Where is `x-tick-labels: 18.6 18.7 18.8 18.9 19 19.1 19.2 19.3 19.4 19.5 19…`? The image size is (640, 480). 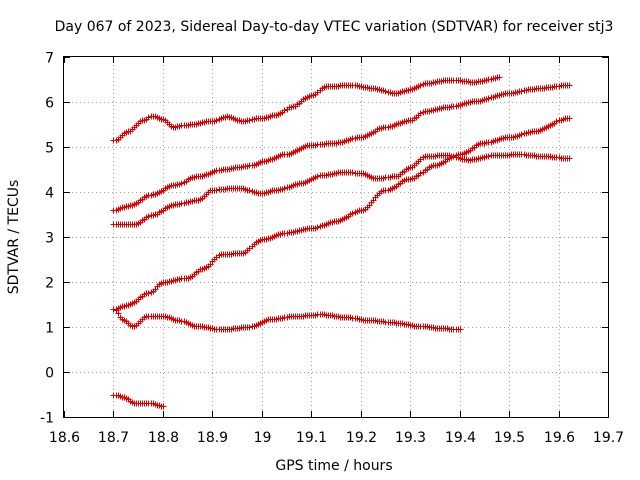 x-tick-labels: 18.6 18.7 18.8 18.9 19 19.1 19.2 19.3 19.4 19.5 19… is located at coordinates (336, 438).